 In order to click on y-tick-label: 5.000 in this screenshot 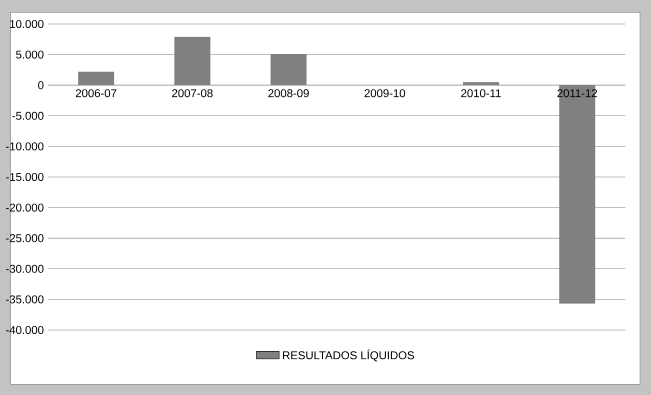, I will do `click(30, 54)`.